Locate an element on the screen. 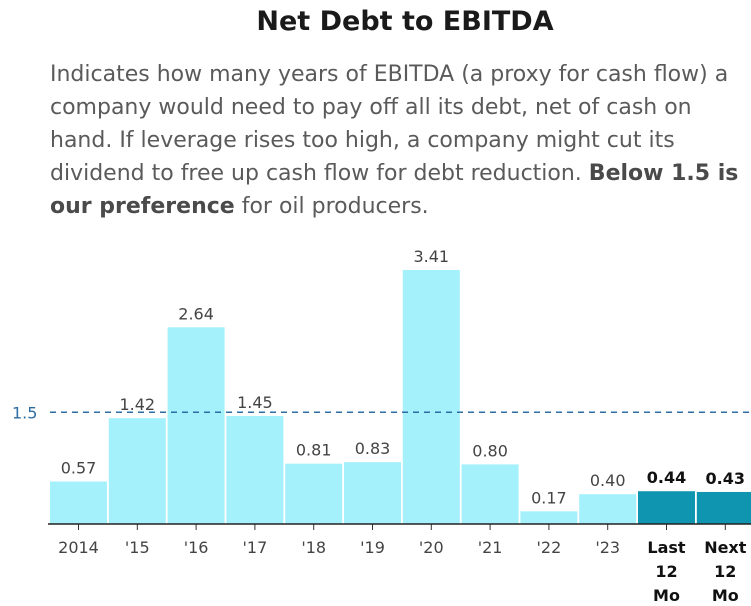 This screenshot has width=751, height=606. x-tick-label: '21 is located at coordinates (490, 547).